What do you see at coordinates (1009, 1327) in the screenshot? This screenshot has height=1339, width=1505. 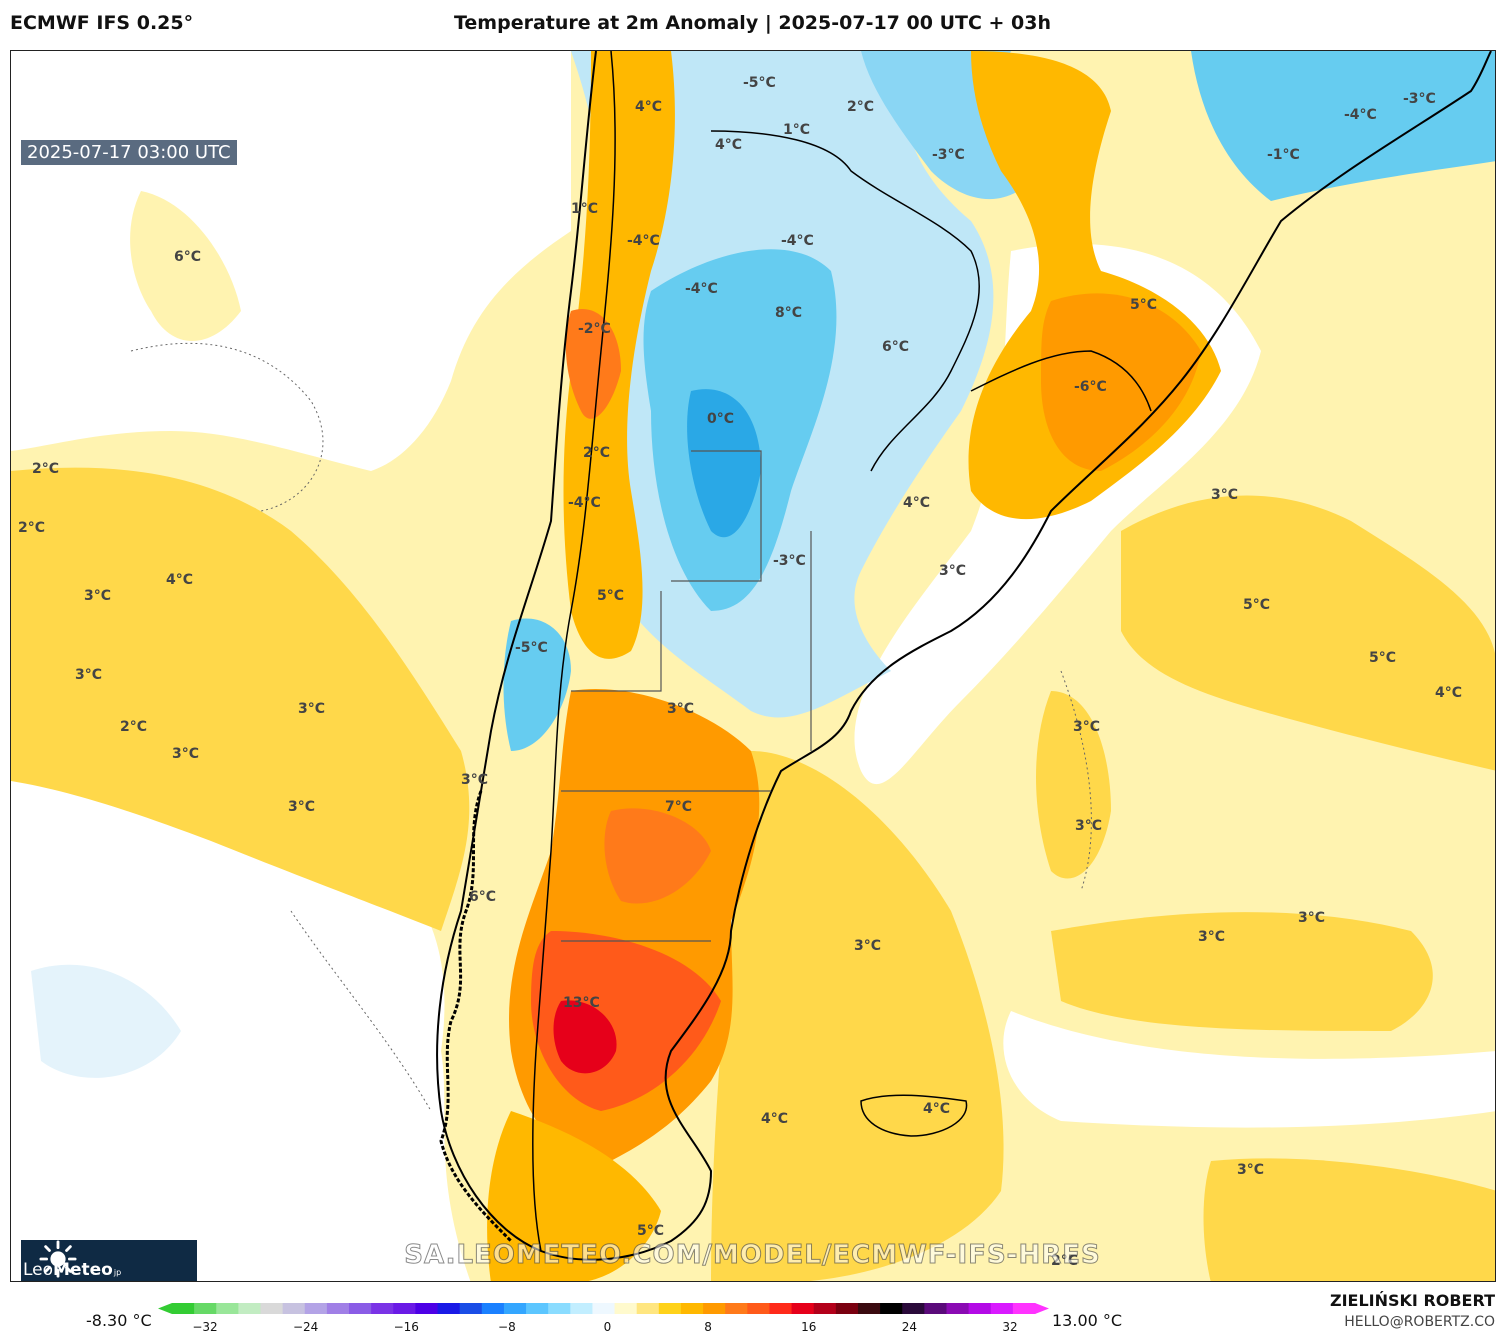 I see `colorbar-tick-label: 32` at bounding box center [1009, 1327].